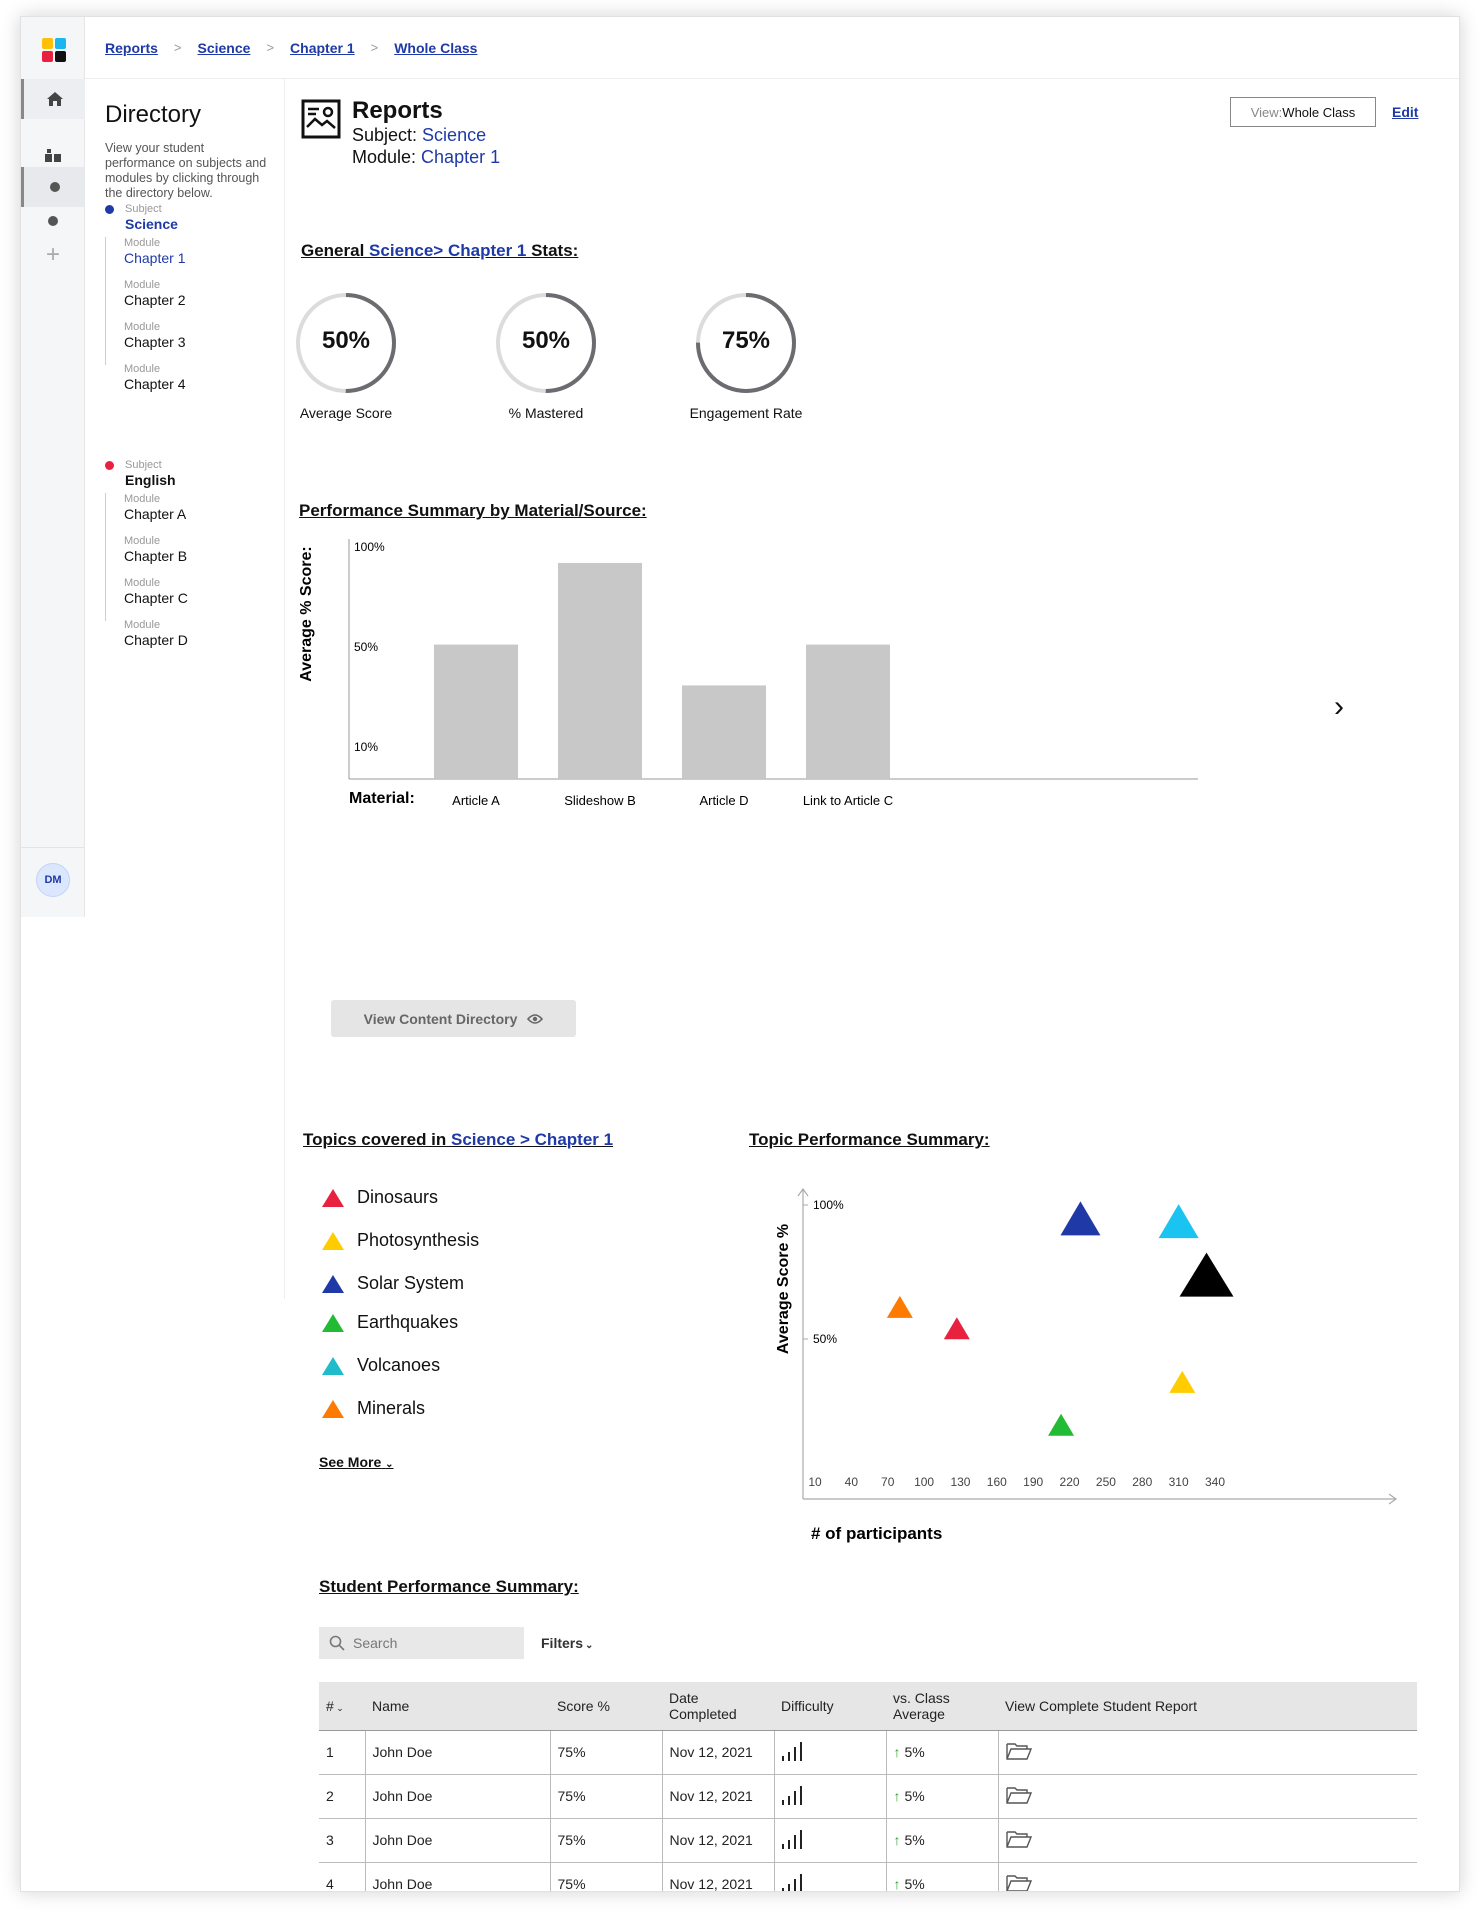 This screenshot has width=1480, height=1917. I want to click on subject-line-label: Subject:, so click(387, 135).